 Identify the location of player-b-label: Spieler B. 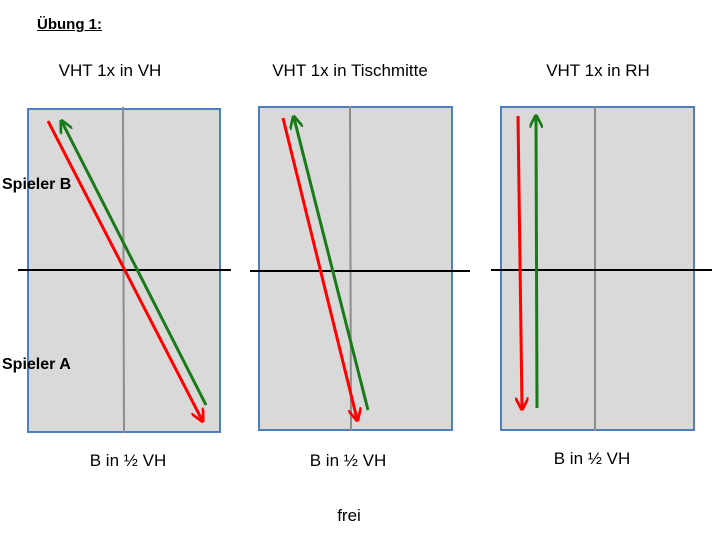
(37, 184).